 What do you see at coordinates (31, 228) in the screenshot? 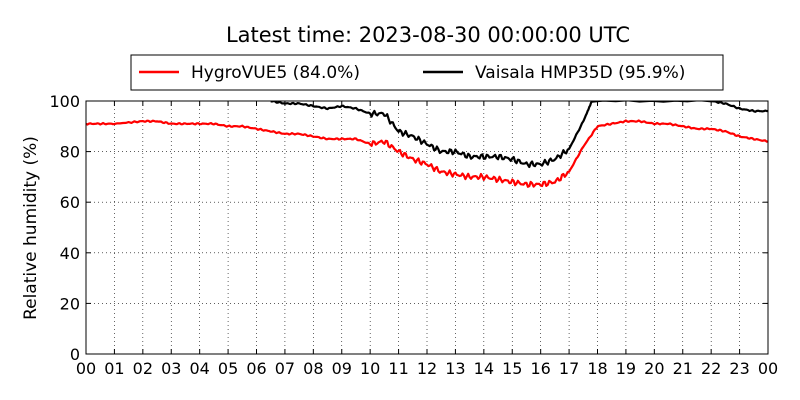
I see `y-axis-label: Relative humidity (%)` at bounding box center [31, 228].